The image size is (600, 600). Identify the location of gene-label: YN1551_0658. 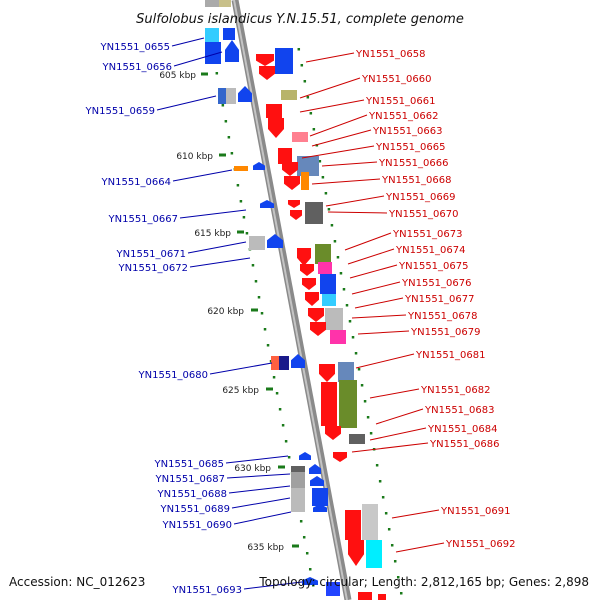
(390, 54).